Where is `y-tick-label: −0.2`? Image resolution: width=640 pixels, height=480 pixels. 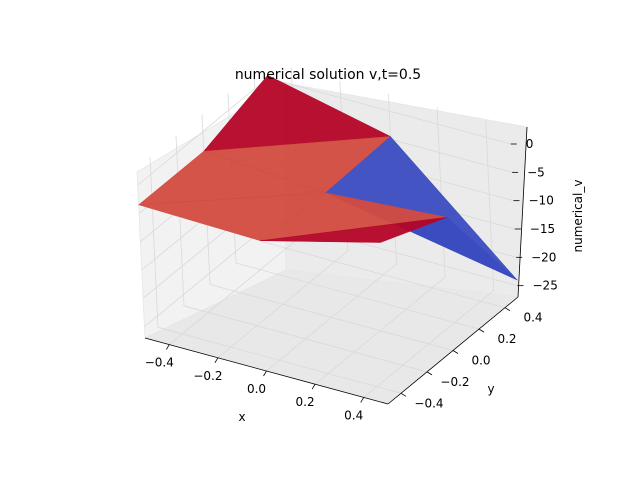 y-tick-label: −0.2 is located at coordinates (454, 382).